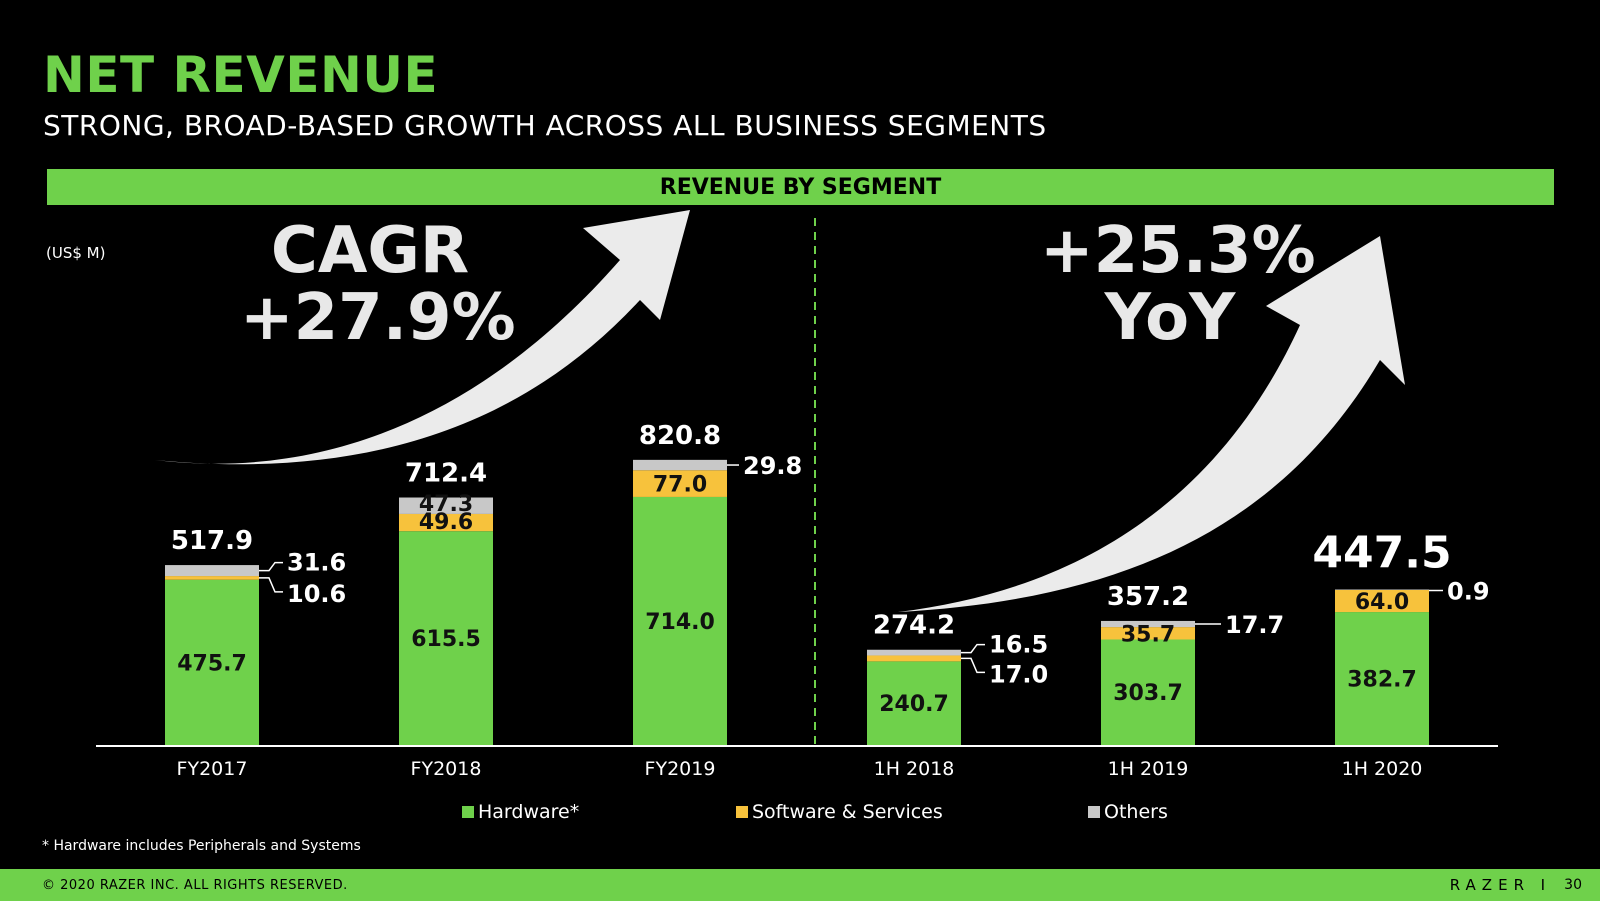  I want to click on yoy-callout: +25.3% YoY, so click(1178, 285).